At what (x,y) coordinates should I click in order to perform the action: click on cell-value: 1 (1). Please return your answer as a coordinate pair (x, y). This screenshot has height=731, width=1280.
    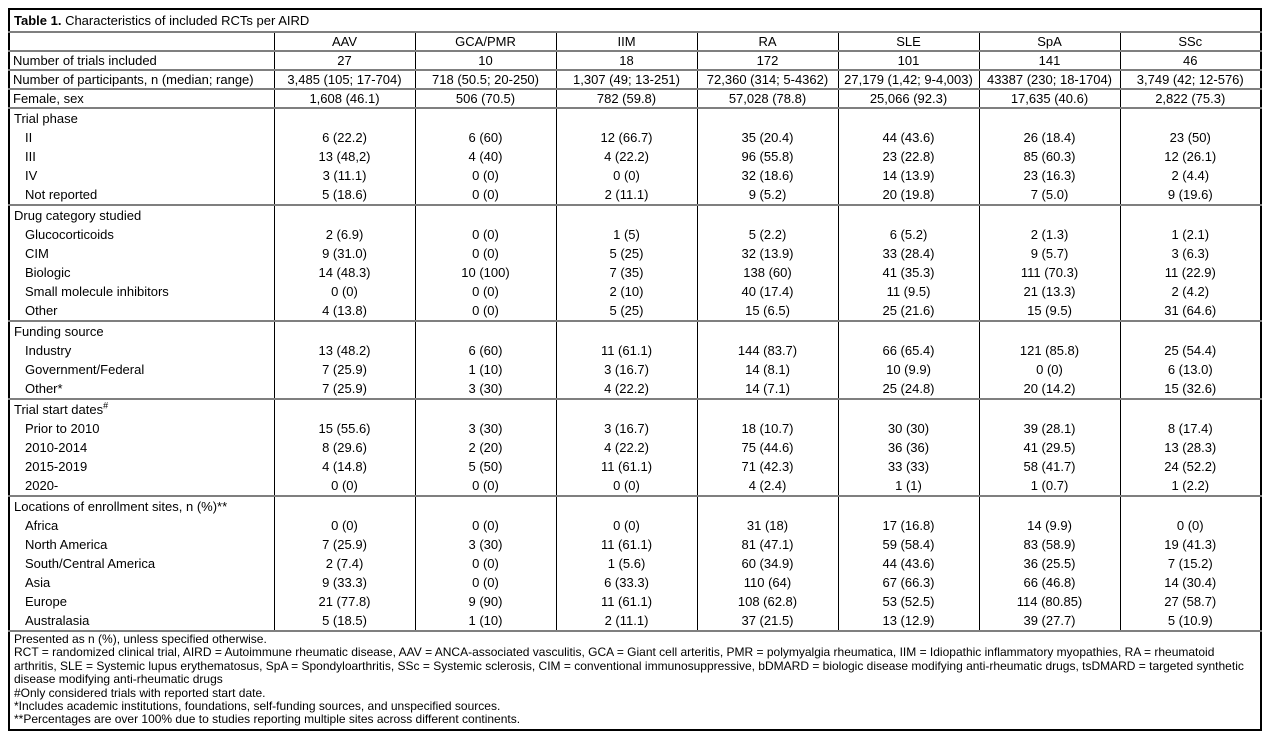
    Looking at the image, I should click on (908, 485).